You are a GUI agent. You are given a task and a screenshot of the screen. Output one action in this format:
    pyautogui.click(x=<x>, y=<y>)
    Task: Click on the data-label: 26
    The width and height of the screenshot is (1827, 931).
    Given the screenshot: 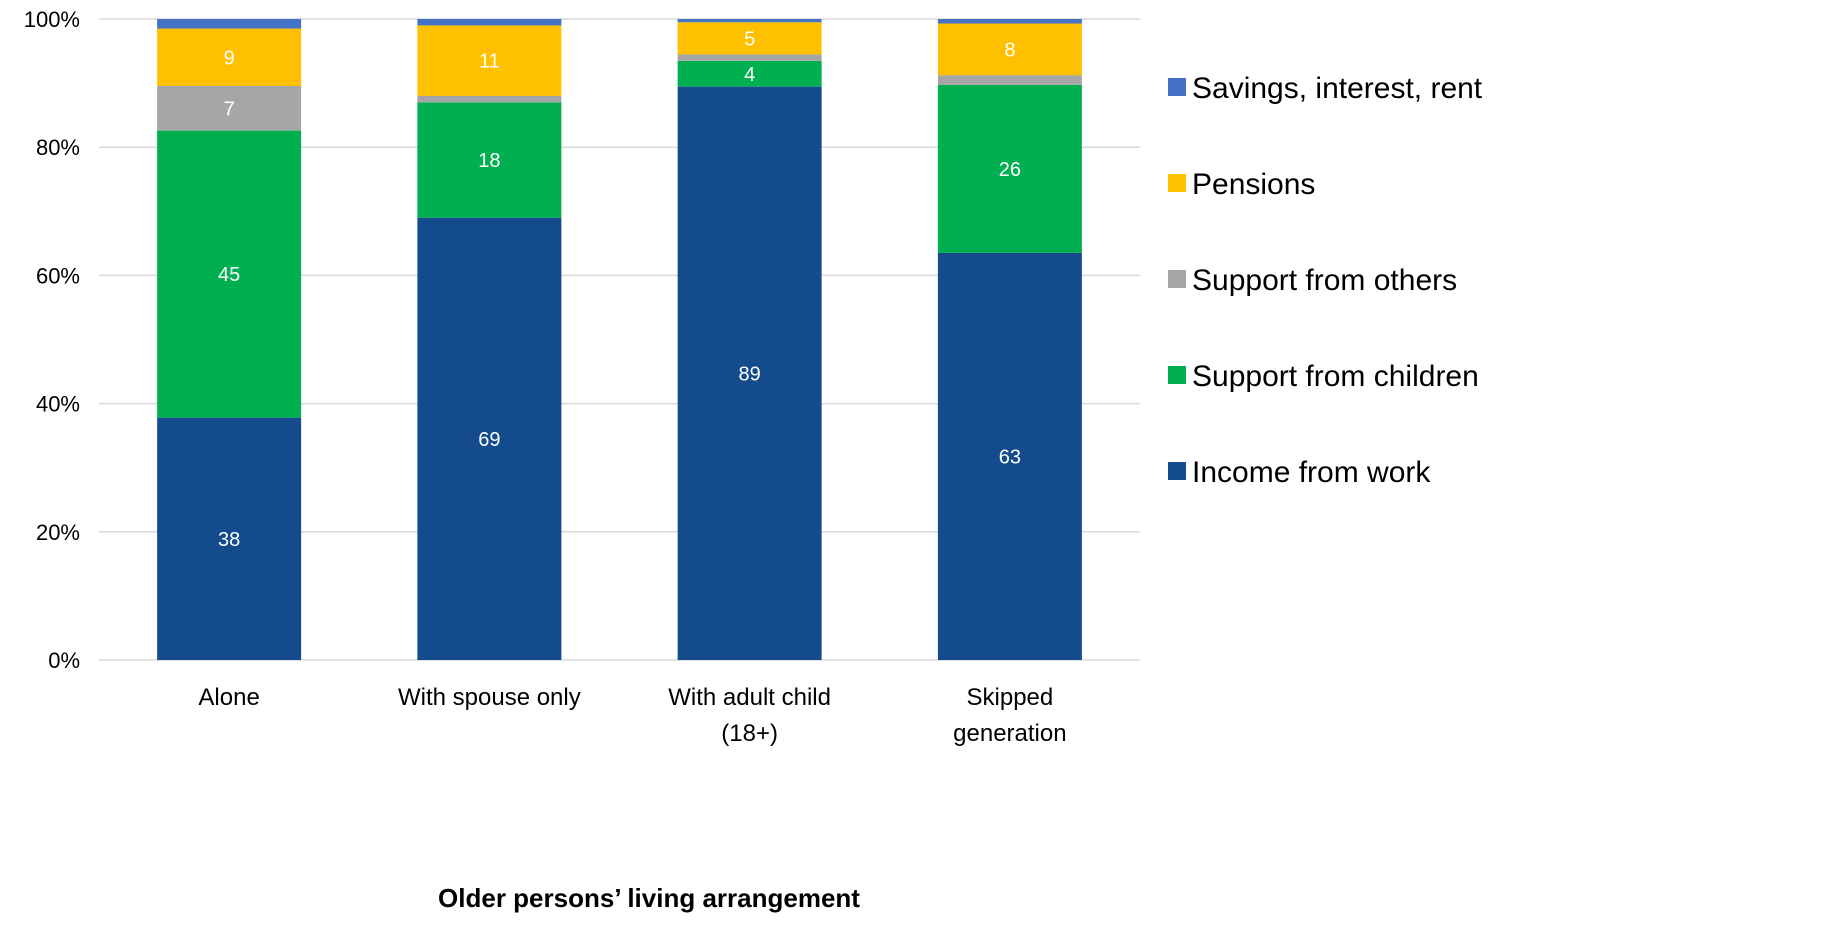 What is the action you would take?
    pyautogui.click(x=1010, y=170)
    